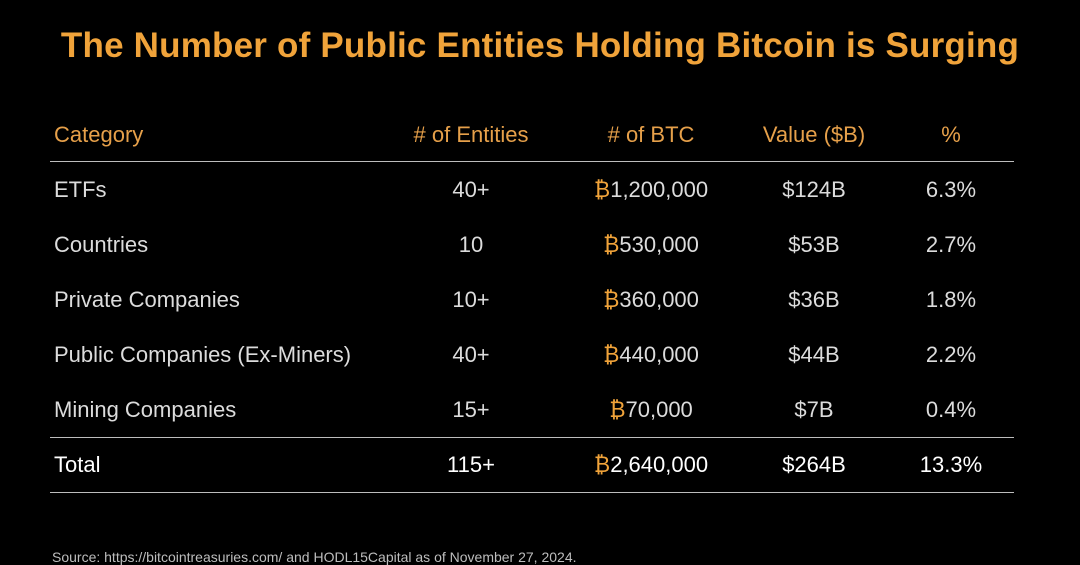 Image resolution: width=1080 pixels, height=565 pixels. Describe the element at coordinates (814, 354) in the screenshot. I see `cell-value: $44B` at that location.